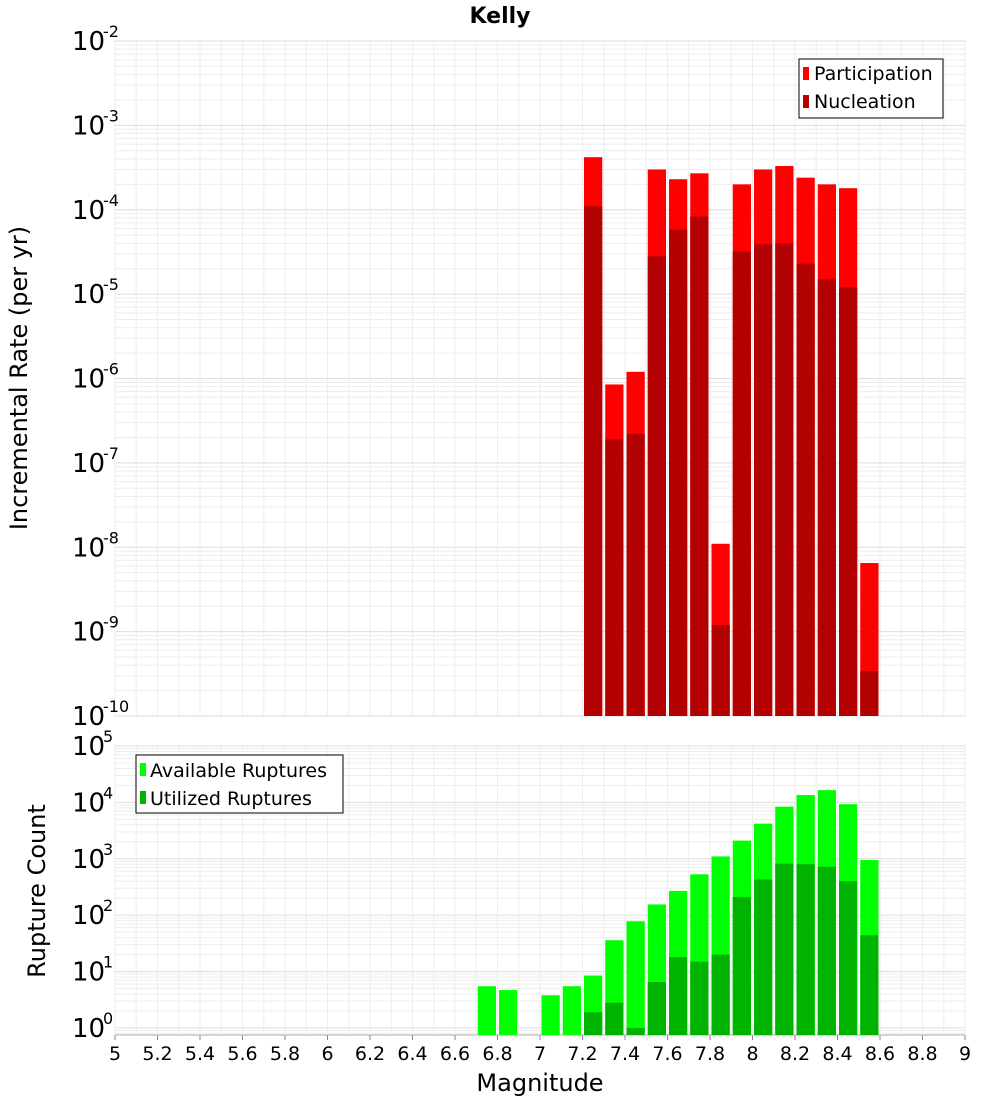 This screenshot has height=1100, width=1000. I want to click on x-axis-title: Magnitude, so click(539, 1083).